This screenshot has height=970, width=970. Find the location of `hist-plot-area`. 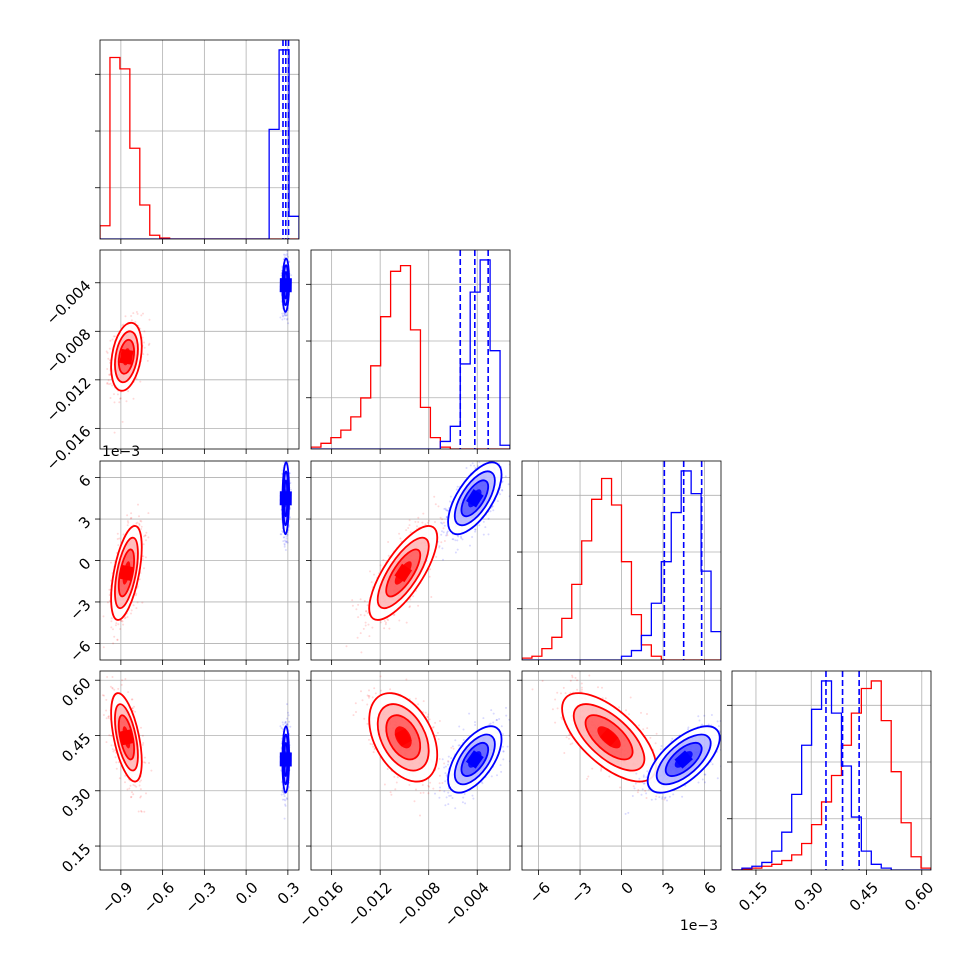

hist-plot-area is located at coordinates (199, 139).